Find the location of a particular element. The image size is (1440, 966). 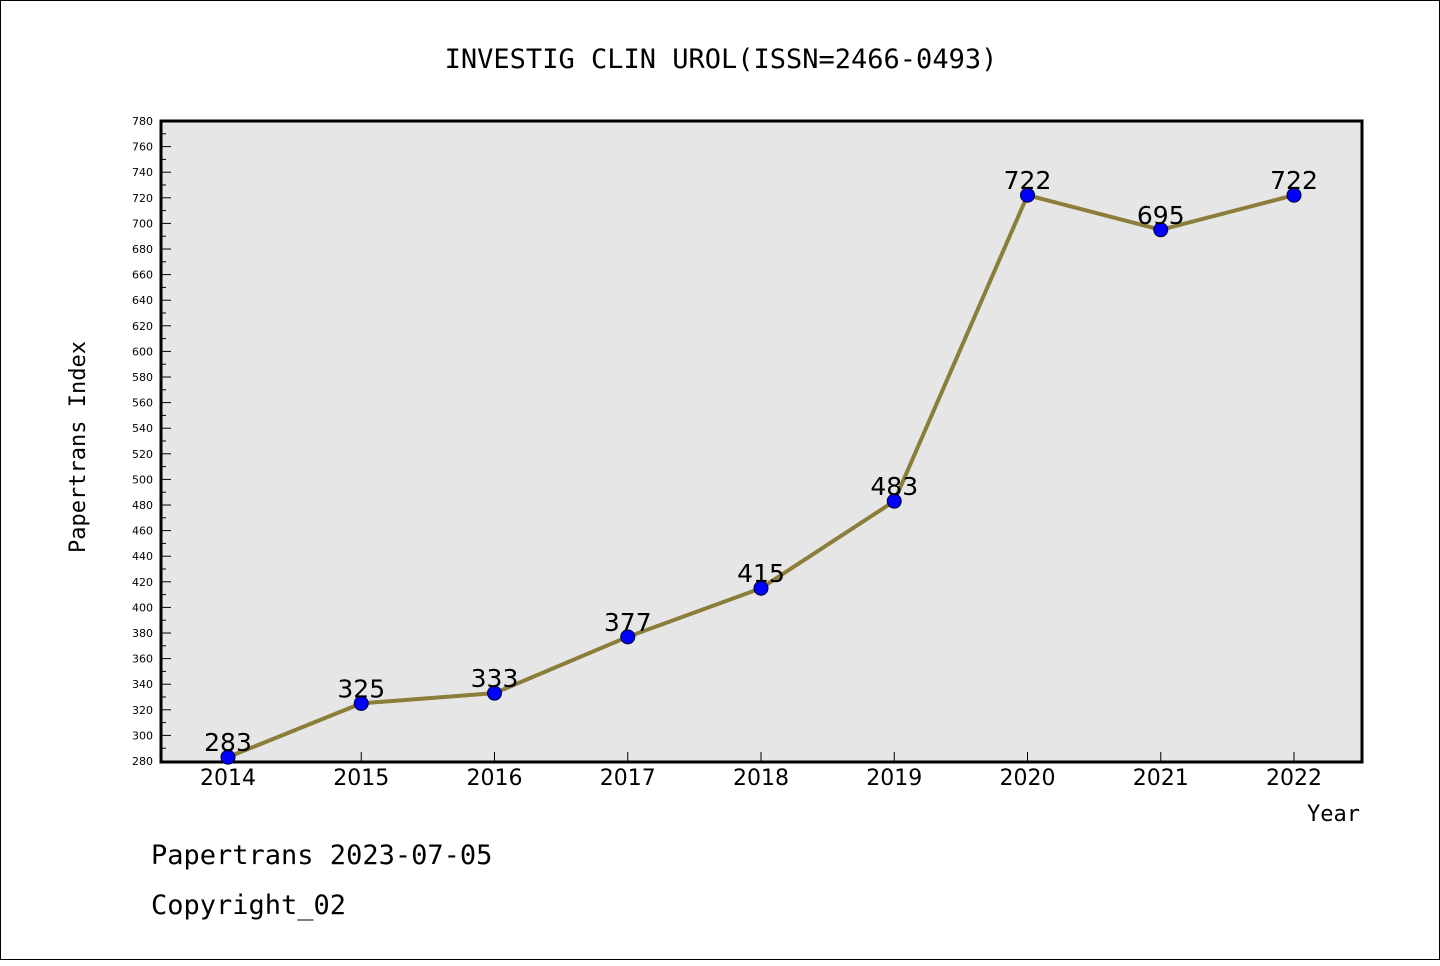

y-tick-label: 640 is located at coordinates (142, 300).